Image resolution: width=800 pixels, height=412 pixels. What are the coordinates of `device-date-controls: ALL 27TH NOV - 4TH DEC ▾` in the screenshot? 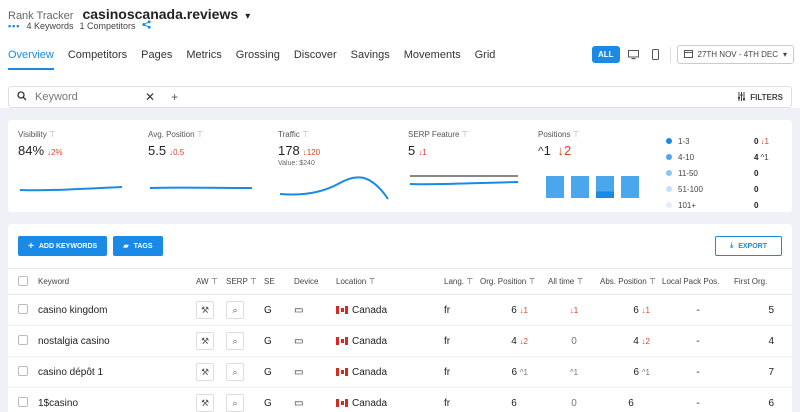 It's located at (692, 54).